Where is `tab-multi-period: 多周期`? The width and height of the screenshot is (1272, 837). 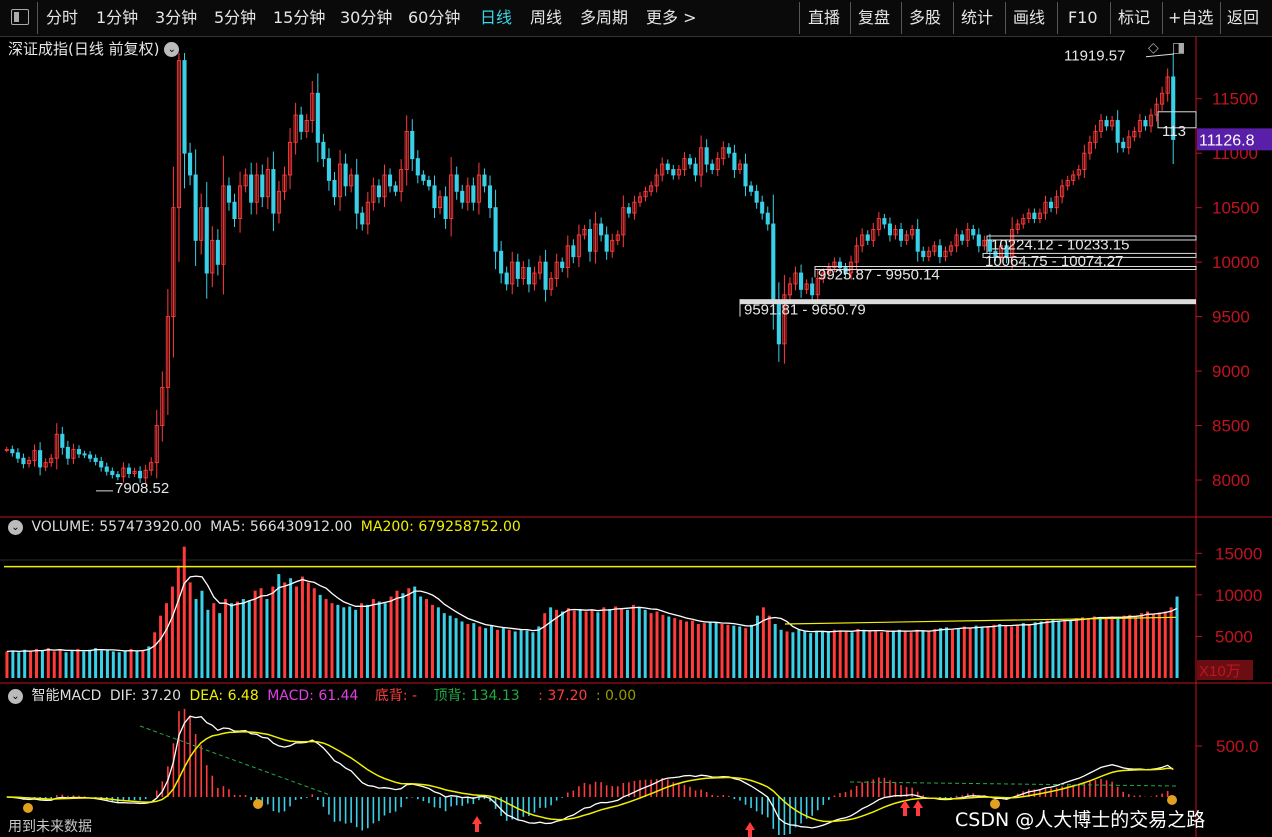
tab-multi-period: 多周期 is located at coordinates (604, 17).